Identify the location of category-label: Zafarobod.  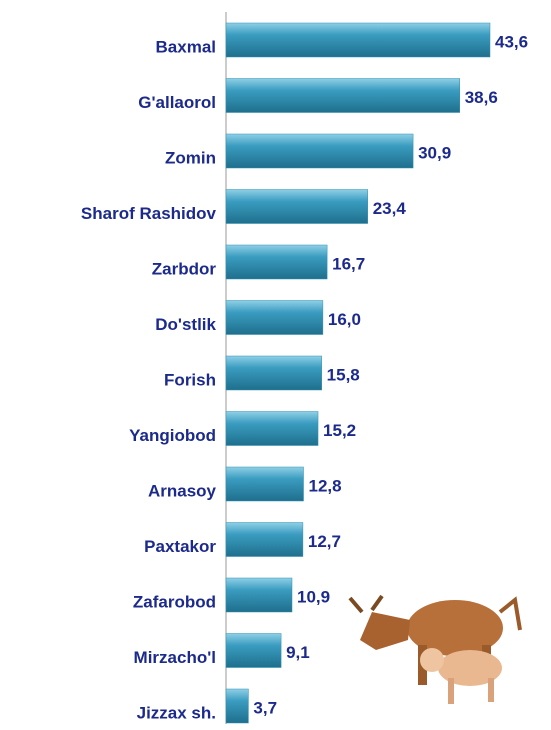
(174, 601).